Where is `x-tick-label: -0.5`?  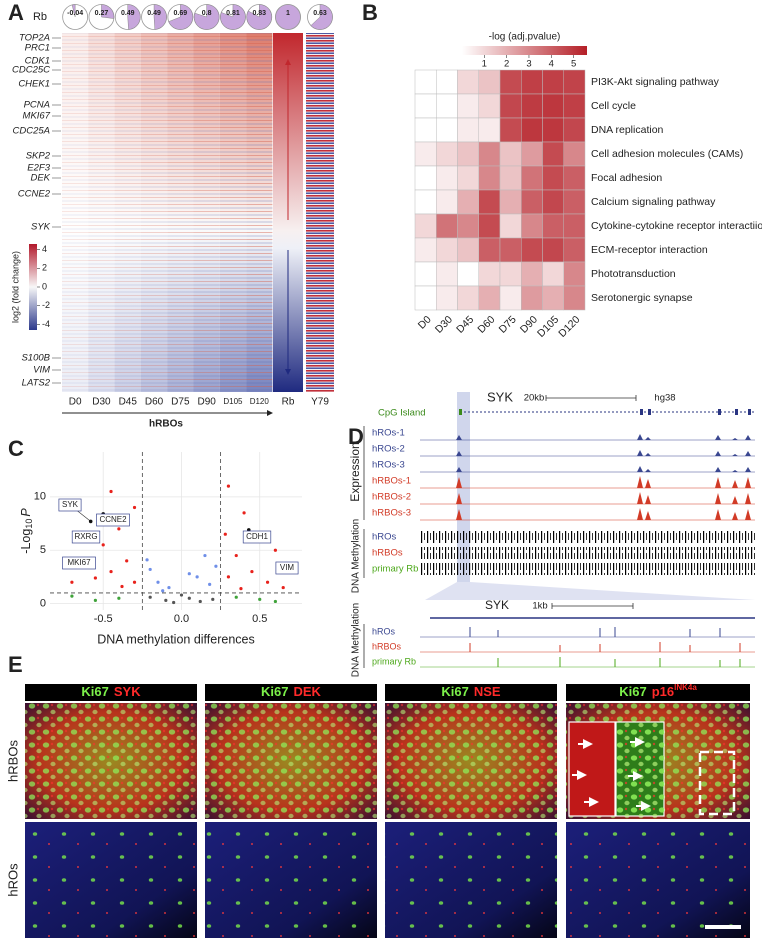 x-tick-label: -0.5 is located at coordinates (103, 619).